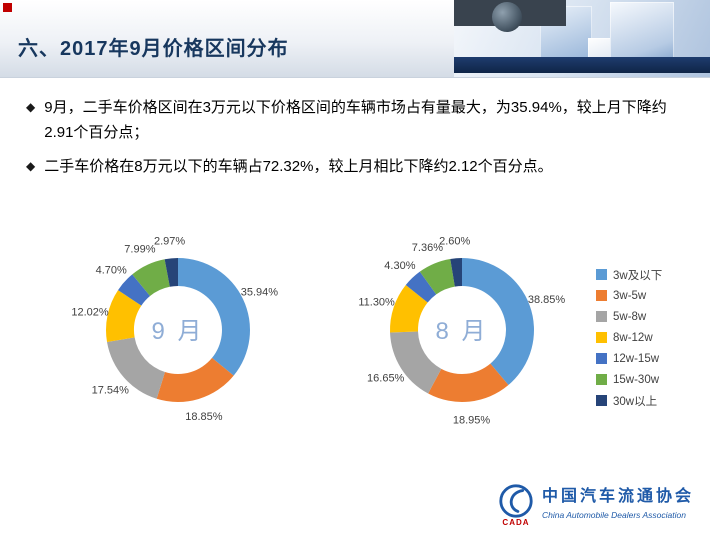 The width and height of the screenshot is (710, 535). What do you see at coordinates (636, 379) in the screenshot?
I see `legend-label: 15w-30w` at bounding box center [636, 379].